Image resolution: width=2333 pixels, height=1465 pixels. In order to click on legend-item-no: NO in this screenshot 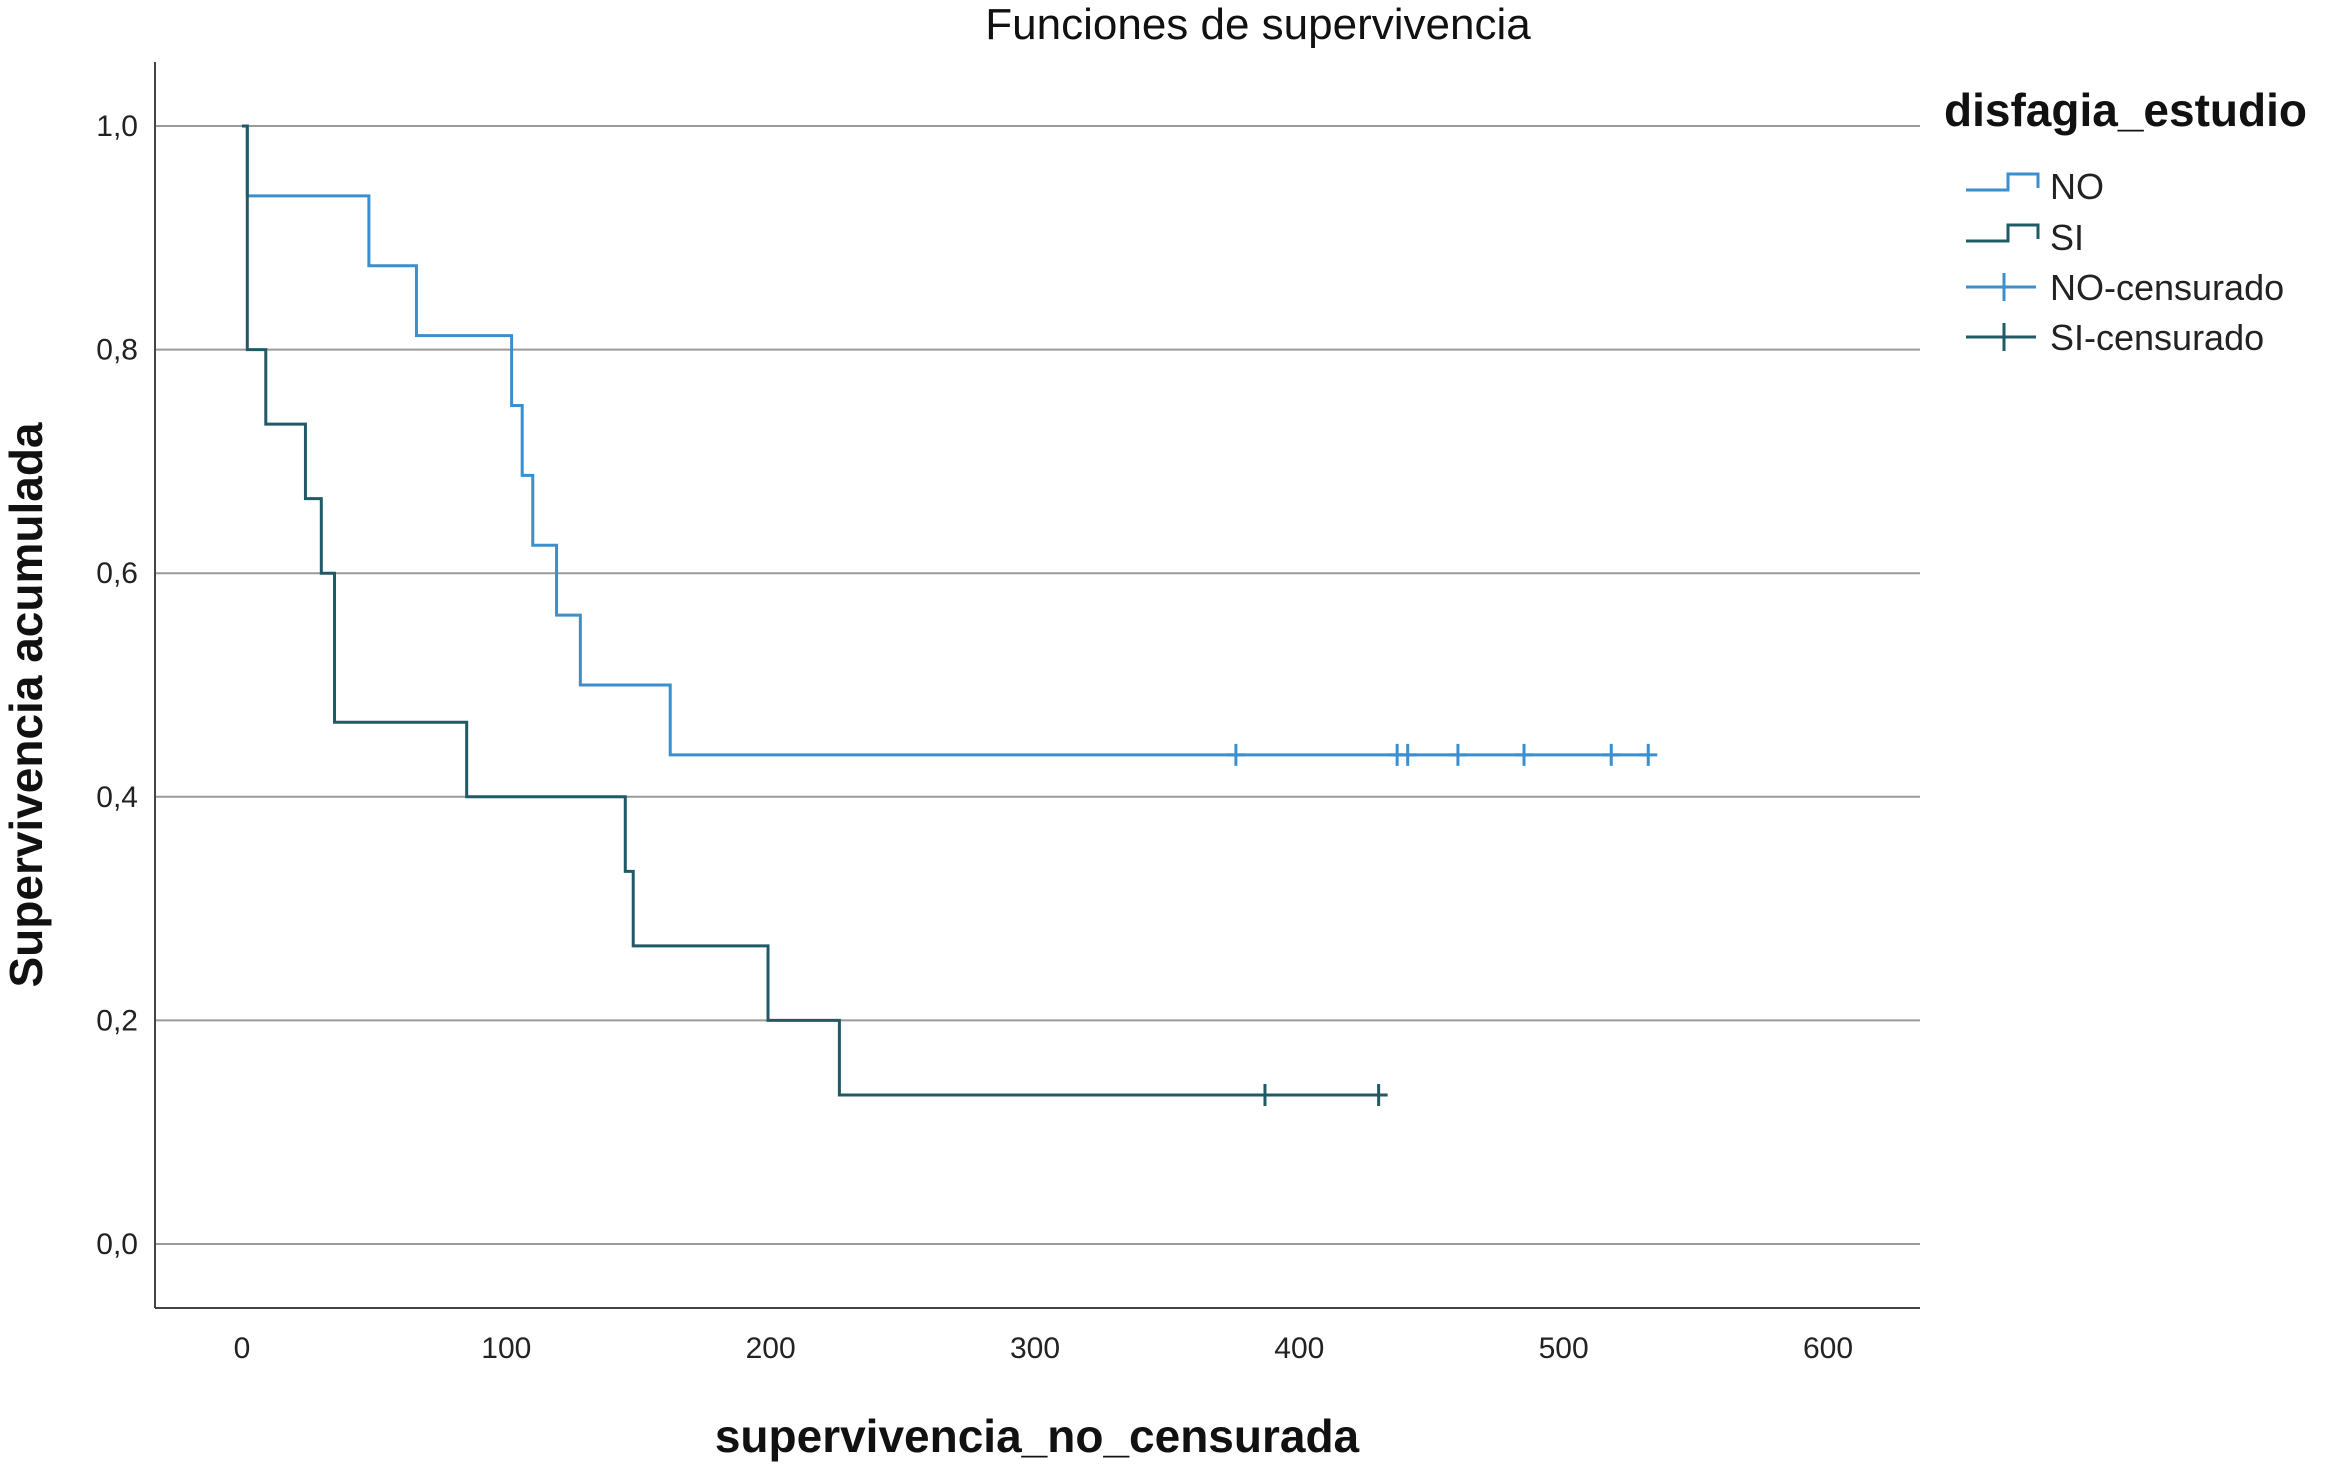, I will do `click(2035, 186)`.